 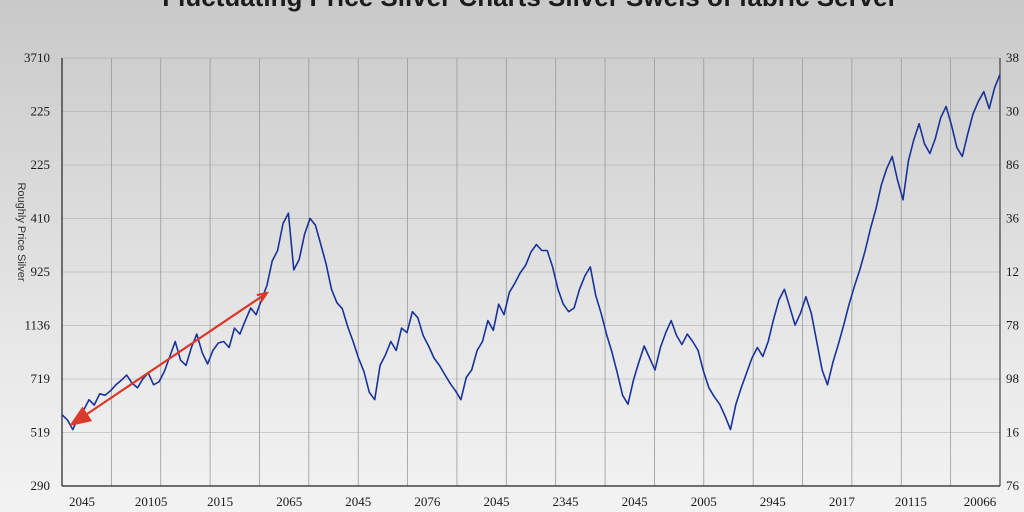 I want to click on x-tick-label: 20105, so click(x=151, y=501).